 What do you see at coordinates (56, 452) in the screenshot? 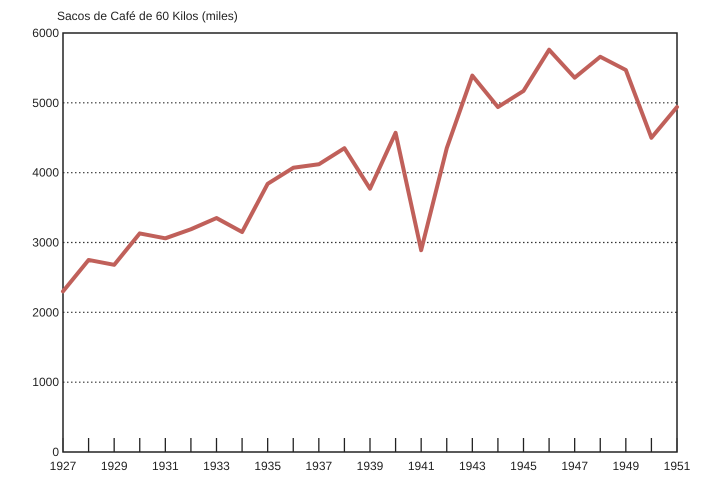
I see `y-tick-label: 0` at bounding box center [56, 452].